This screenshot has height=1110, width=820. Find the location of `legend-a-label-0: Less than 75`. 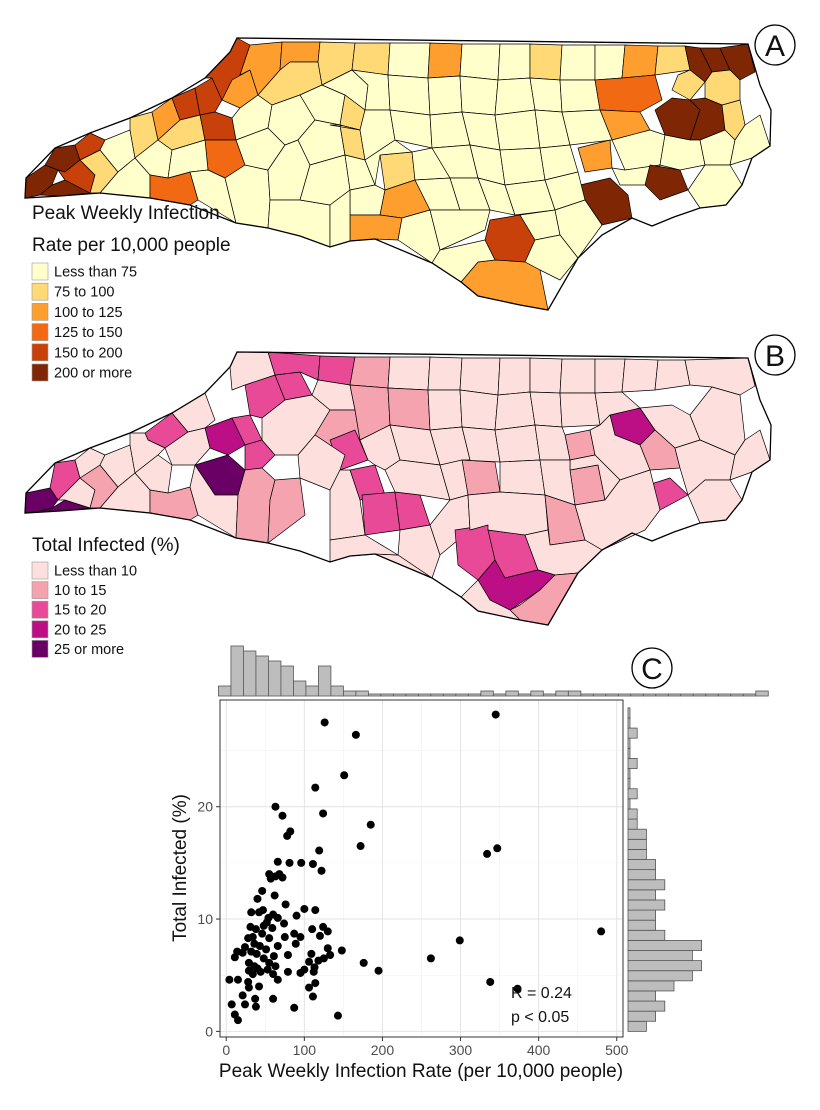

legend-a-label-0: Less than 75 is located at coordinates (95, 273).